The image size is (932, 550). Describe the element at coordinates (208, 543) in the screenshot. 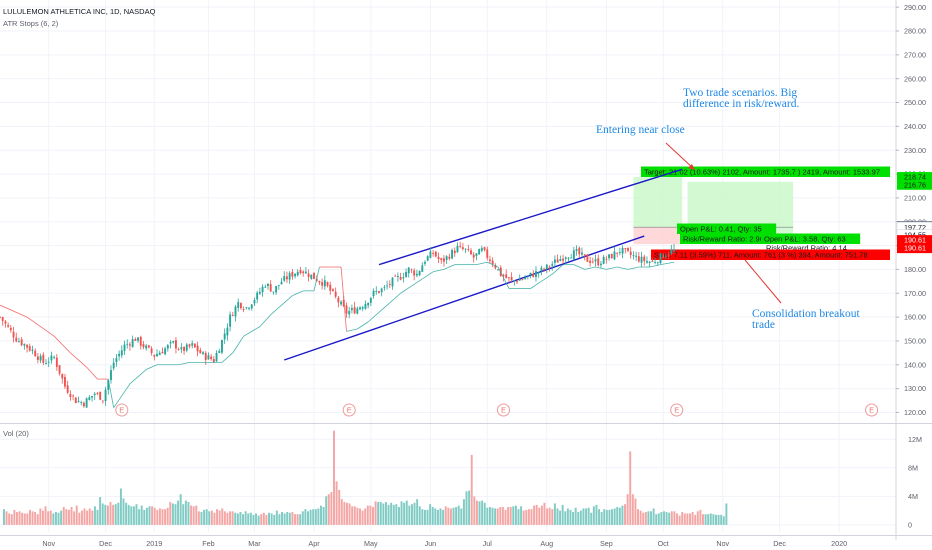

I see `x-tick-label: Feb` at that location.